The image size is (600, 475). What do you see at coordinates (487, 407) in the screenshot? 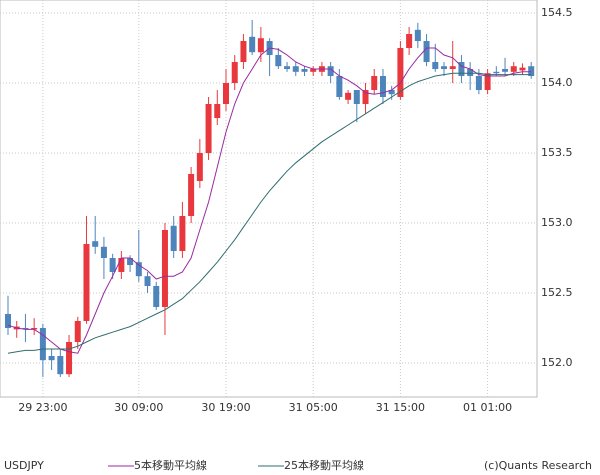
I see `x-tick-label: 01 01:00` at bounding box center [487, 407].